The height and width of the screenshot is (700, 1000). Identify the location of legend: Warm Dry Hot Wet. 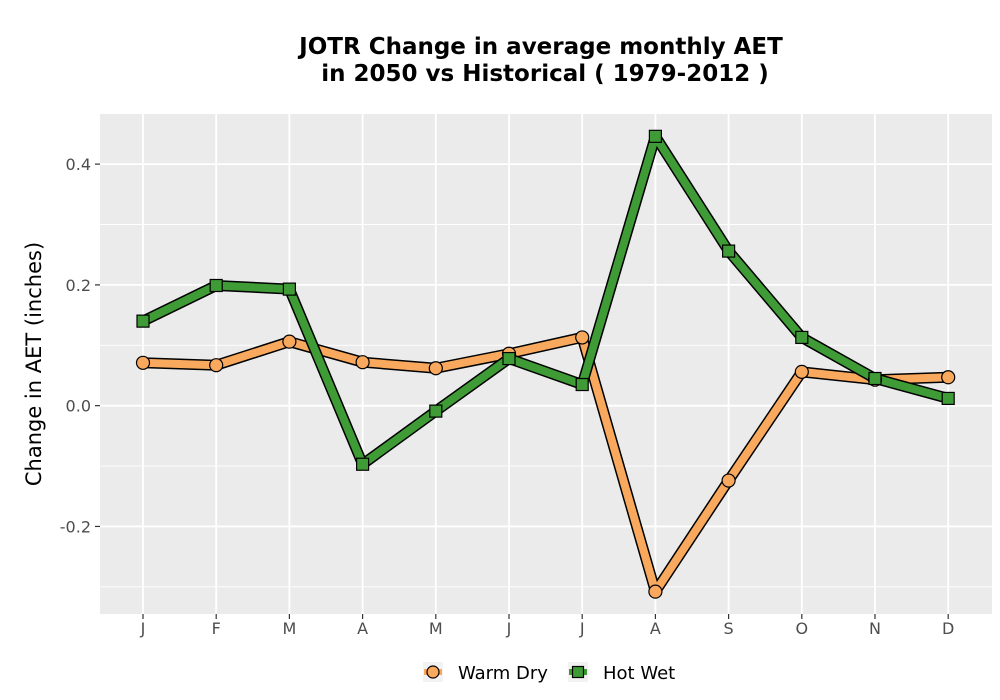
(549, 673).